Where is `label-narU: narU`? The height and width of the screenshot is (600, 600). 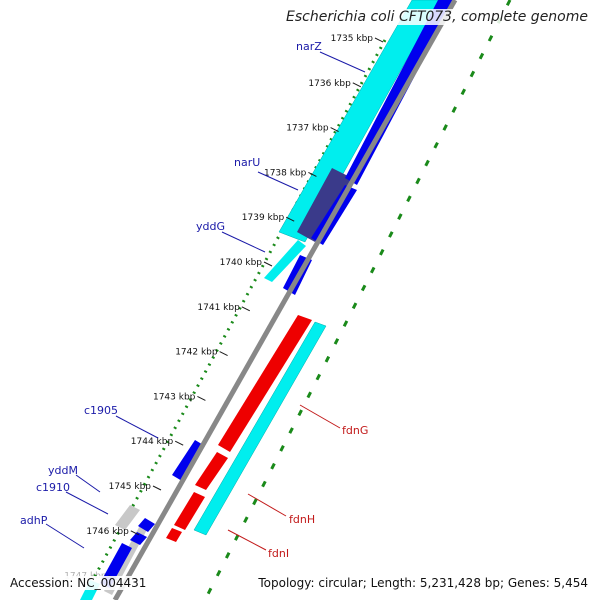
label-narU: narU is located at coordinates (247, 162).